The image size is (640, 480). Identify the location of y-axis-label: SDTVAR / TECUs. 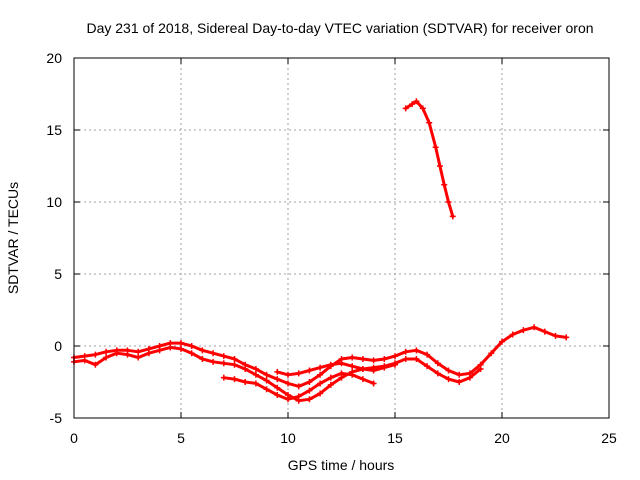
(13, 238).